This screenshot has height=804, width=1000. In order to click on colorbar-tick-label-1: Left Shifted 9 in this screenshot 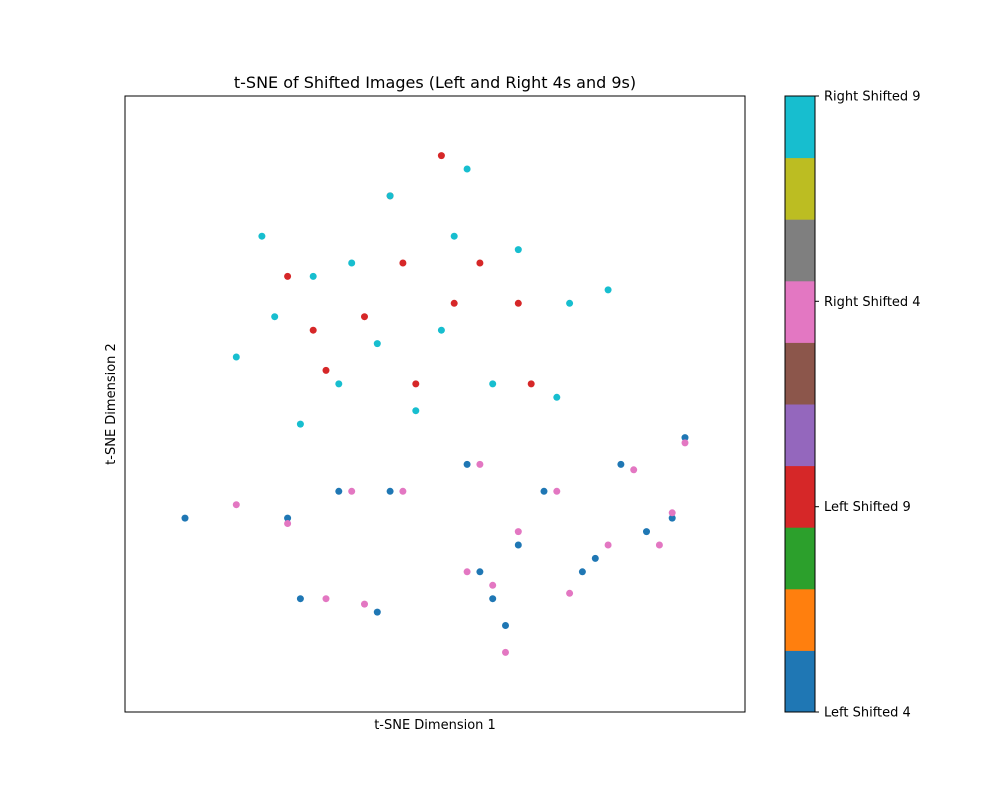, I will do `click(867, 507)`.